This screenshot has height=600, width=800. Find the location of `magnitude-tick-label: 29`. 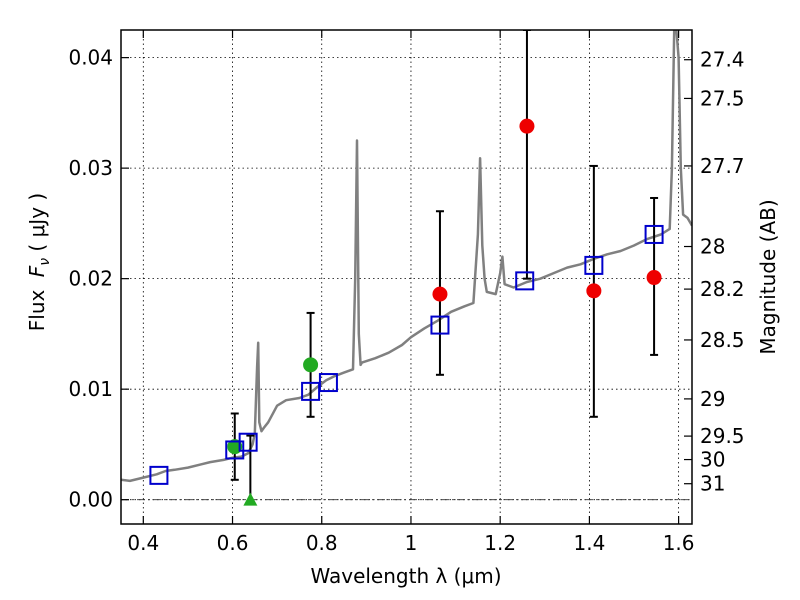

magnitude-tick-label: 29 is located at coordinates (712, 399).